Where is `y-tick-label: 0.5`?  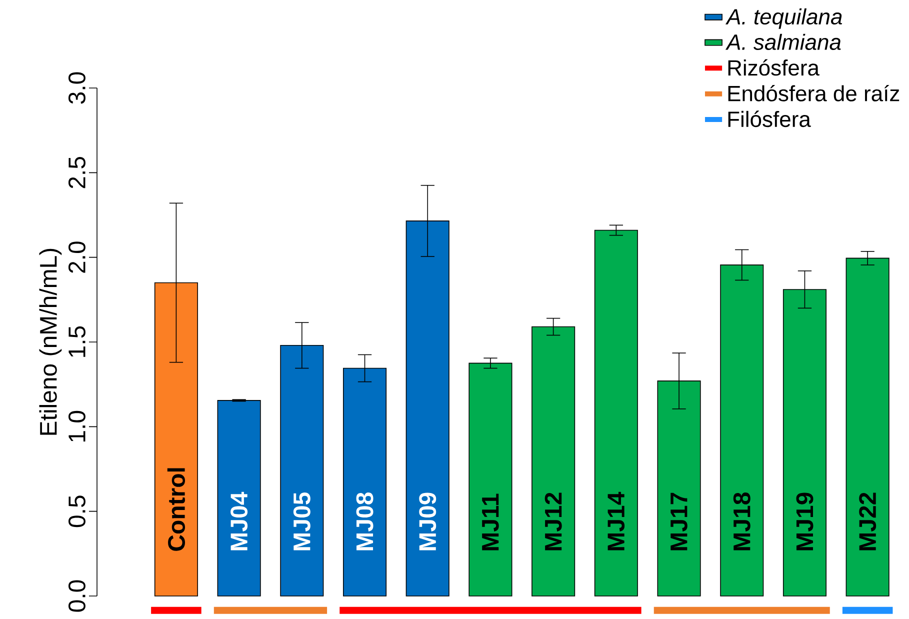 y-tick-label: 0.5 is located at coordinates (77, 512).